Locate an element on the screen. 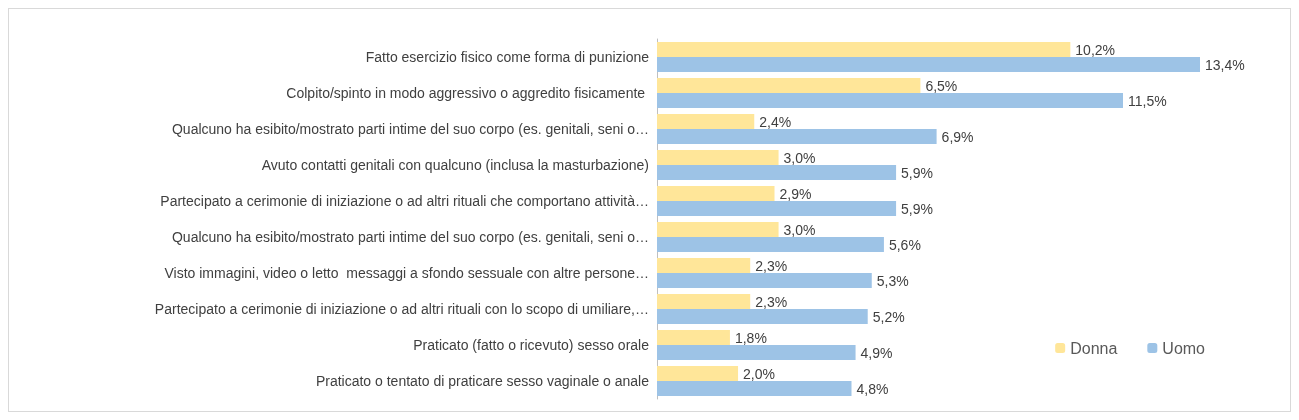  y-tick-label: Fatto esercizio fisico come forma di punizione is located at coordinates (507, 57).